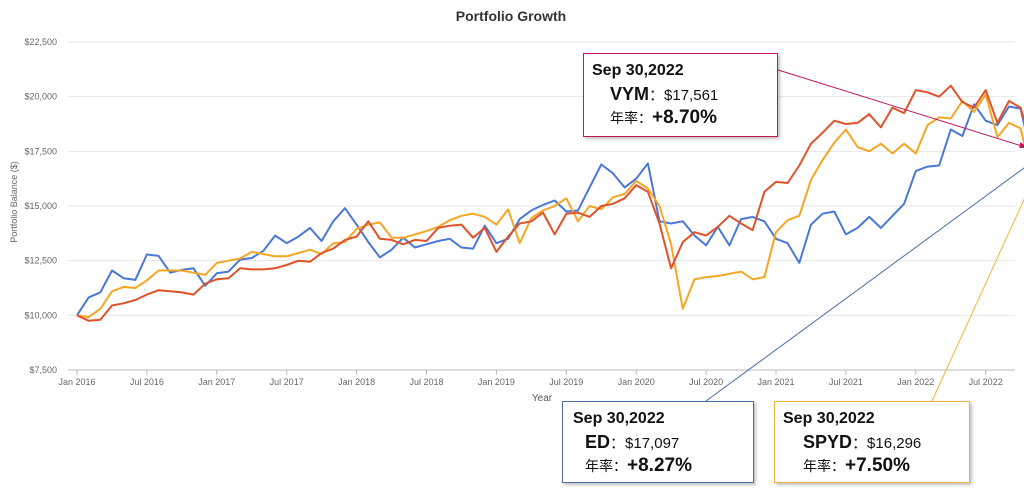  I want to click on callout-spyd: Sep 30,2022 SPYD：$16,296 年率：+7.50%, so click(872, 442).